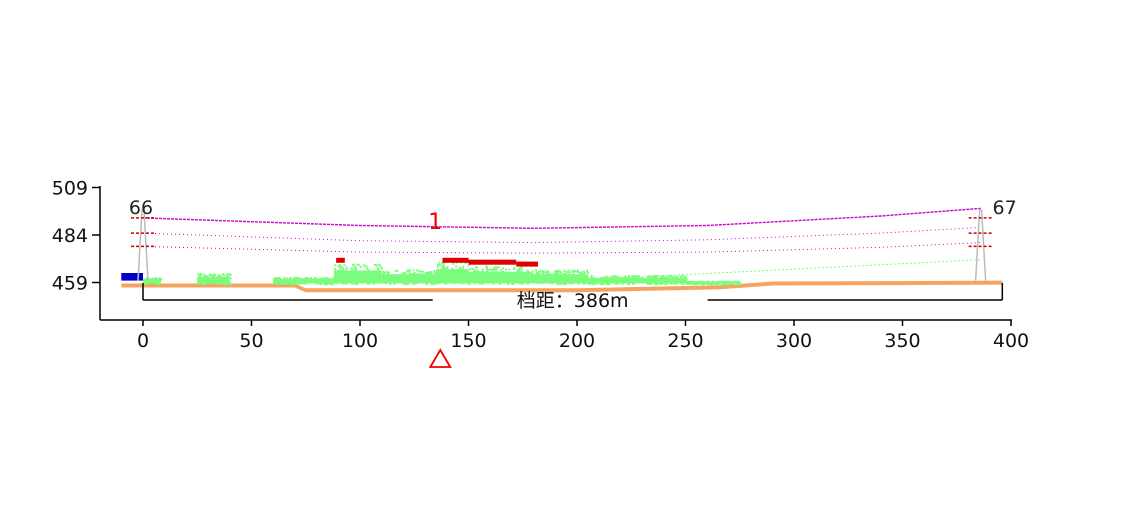  I want to click on y-ticks: 459 484 509, so click(76, 236).